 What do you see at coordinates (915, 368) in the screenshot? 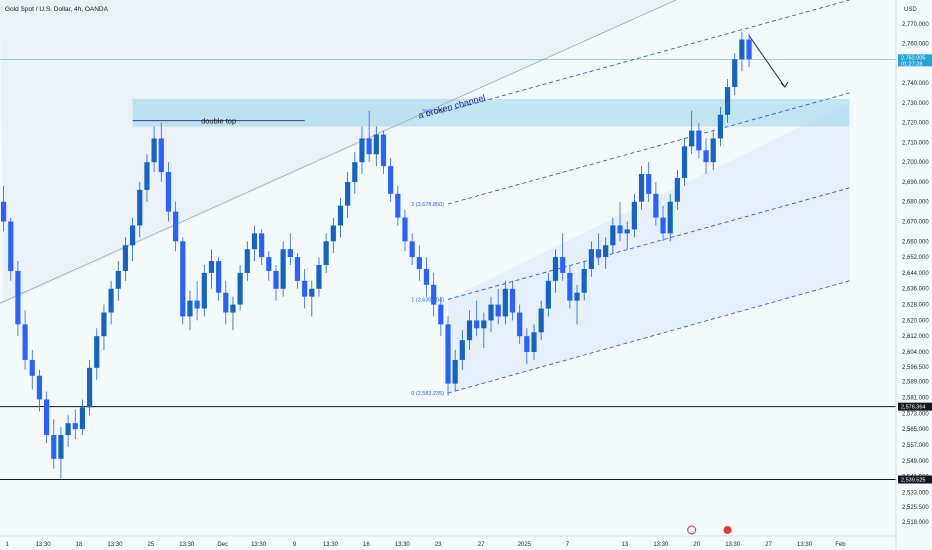
I see `y-tick-label: 2,596.500` at bounding box center [915, 368].